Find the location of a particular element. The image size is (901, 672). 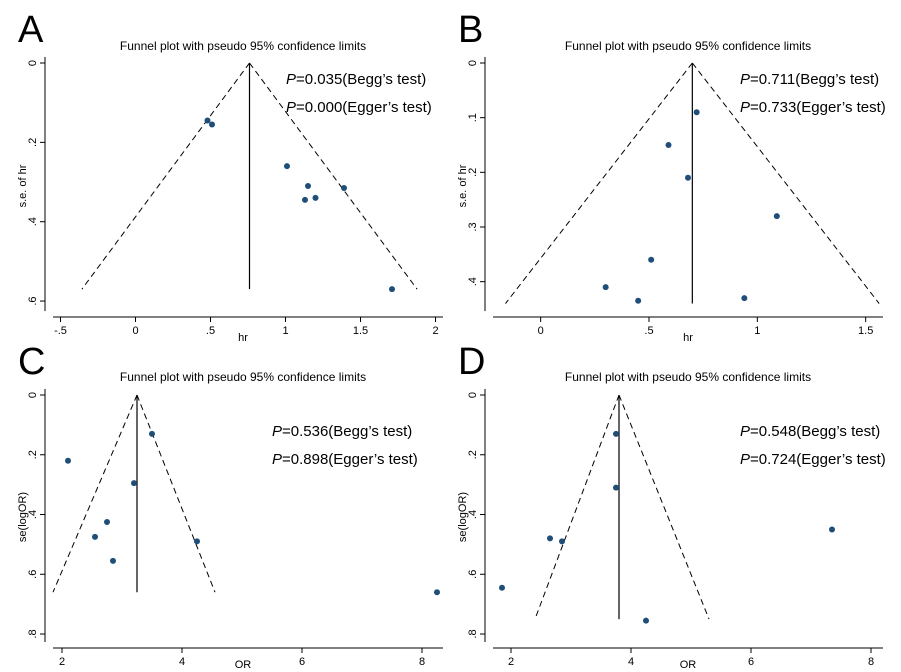

p-value-text: =0.898(Egger’s test) is located at coordinates (350, 459).